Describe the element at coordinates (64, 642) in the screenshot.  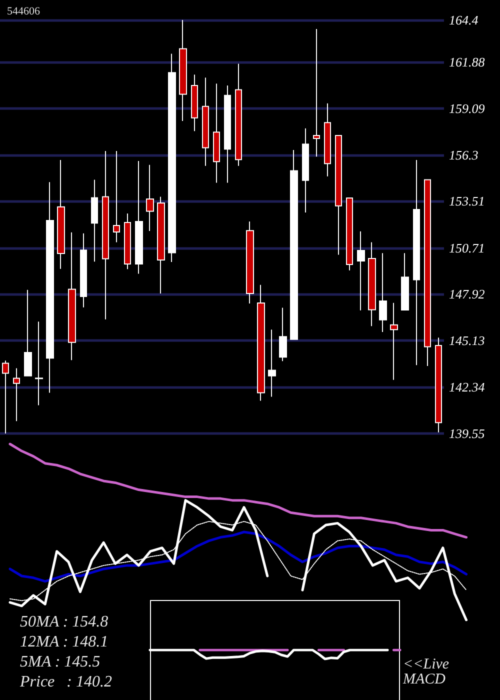
I see `text: 12MA : 148.1` at that location.